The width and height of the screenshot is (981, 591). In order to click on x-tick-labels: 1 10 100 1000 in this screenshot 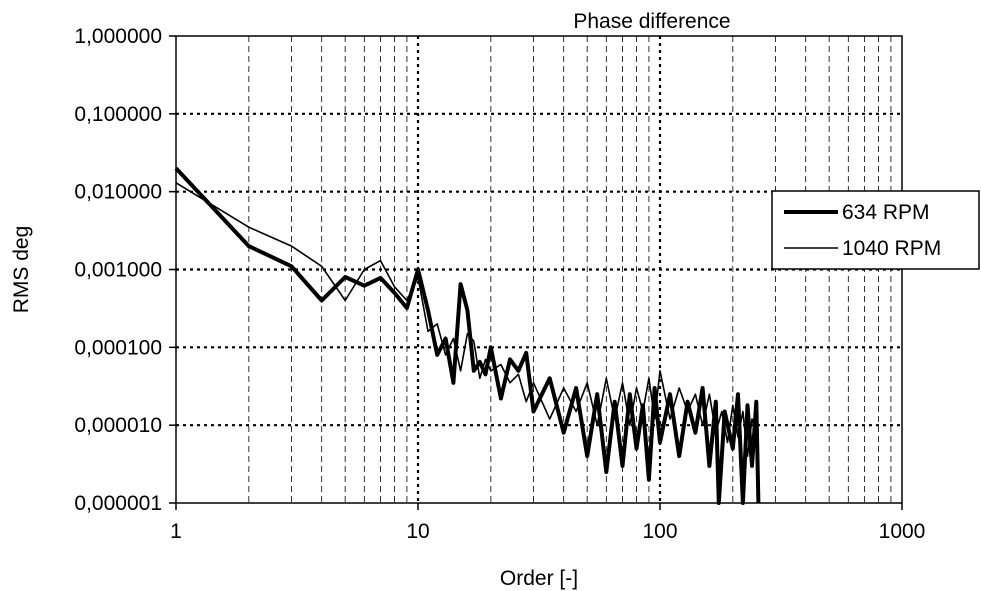, I will do `click(547, 523)`.